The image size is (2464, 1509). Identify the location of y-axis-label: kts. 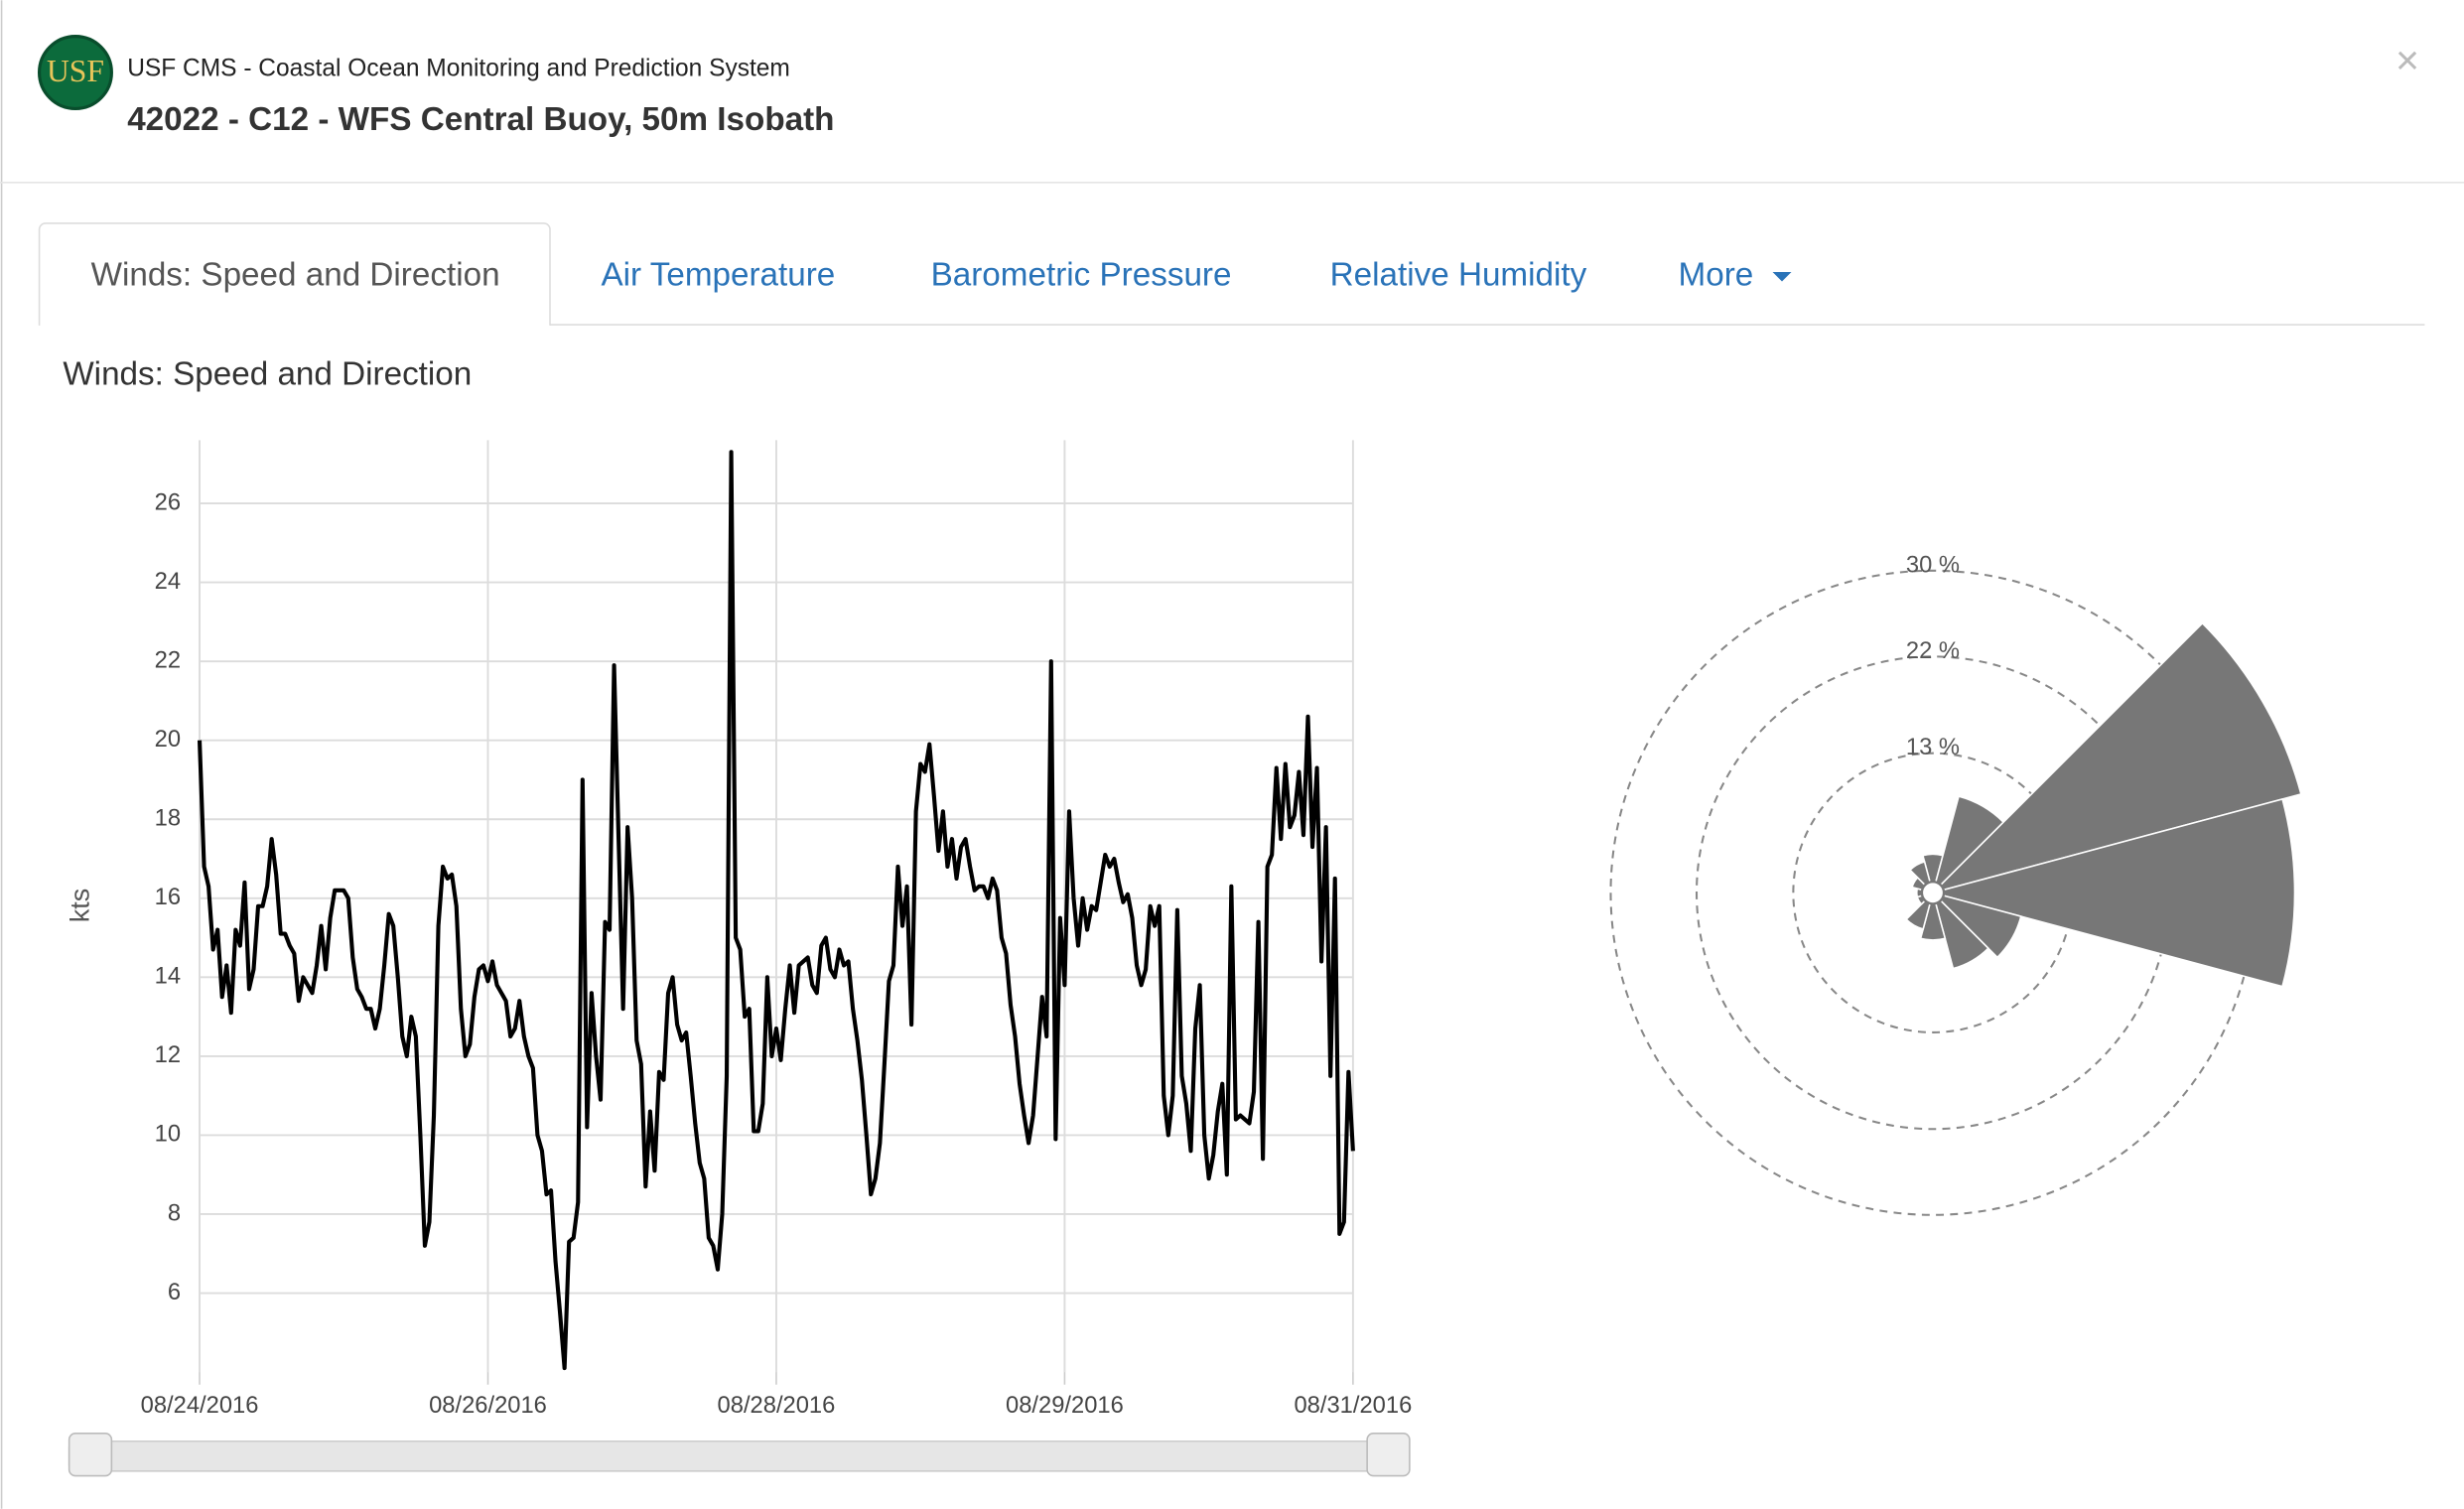
(79, 905).